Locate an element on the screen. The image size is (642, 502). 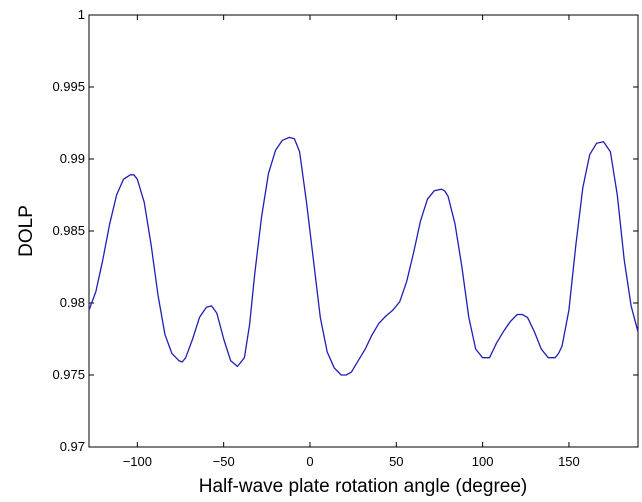
y-tick-label: 0.97 is located at coordinates (72, 446).